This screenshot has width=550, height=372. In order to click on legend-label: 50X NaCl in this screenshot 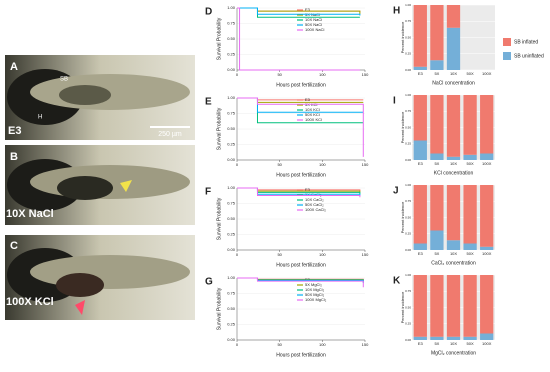, I will do `click(313, 24)`.